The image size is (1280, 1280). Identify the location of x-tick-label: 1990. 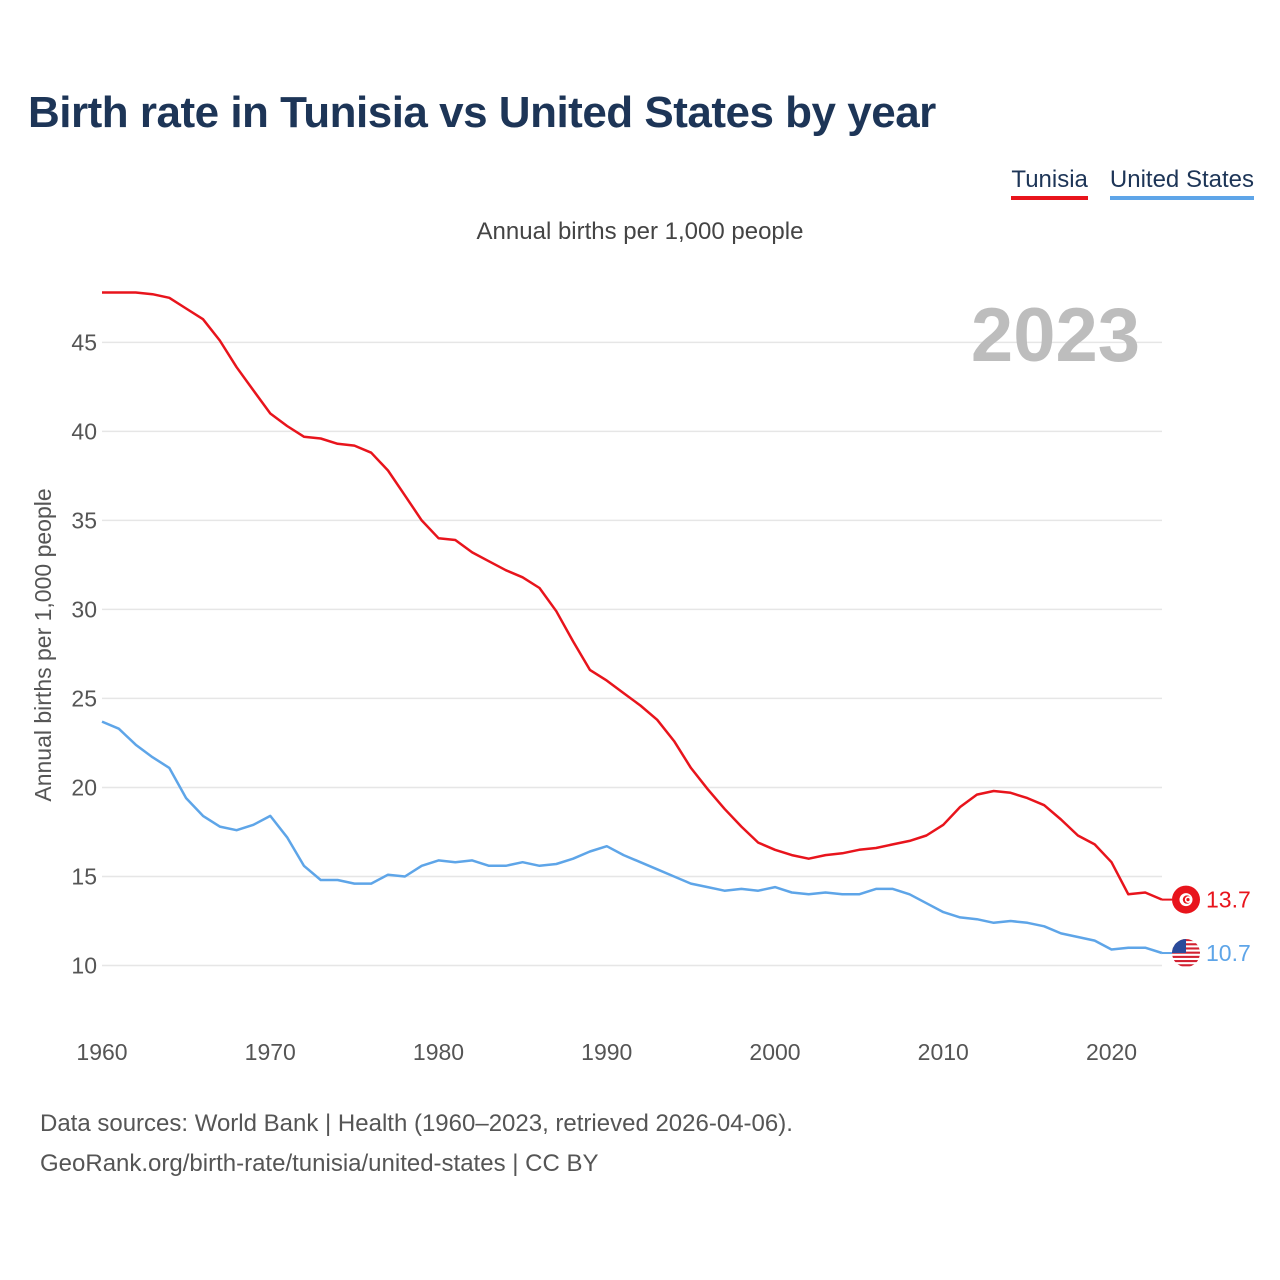
(606, 1052).